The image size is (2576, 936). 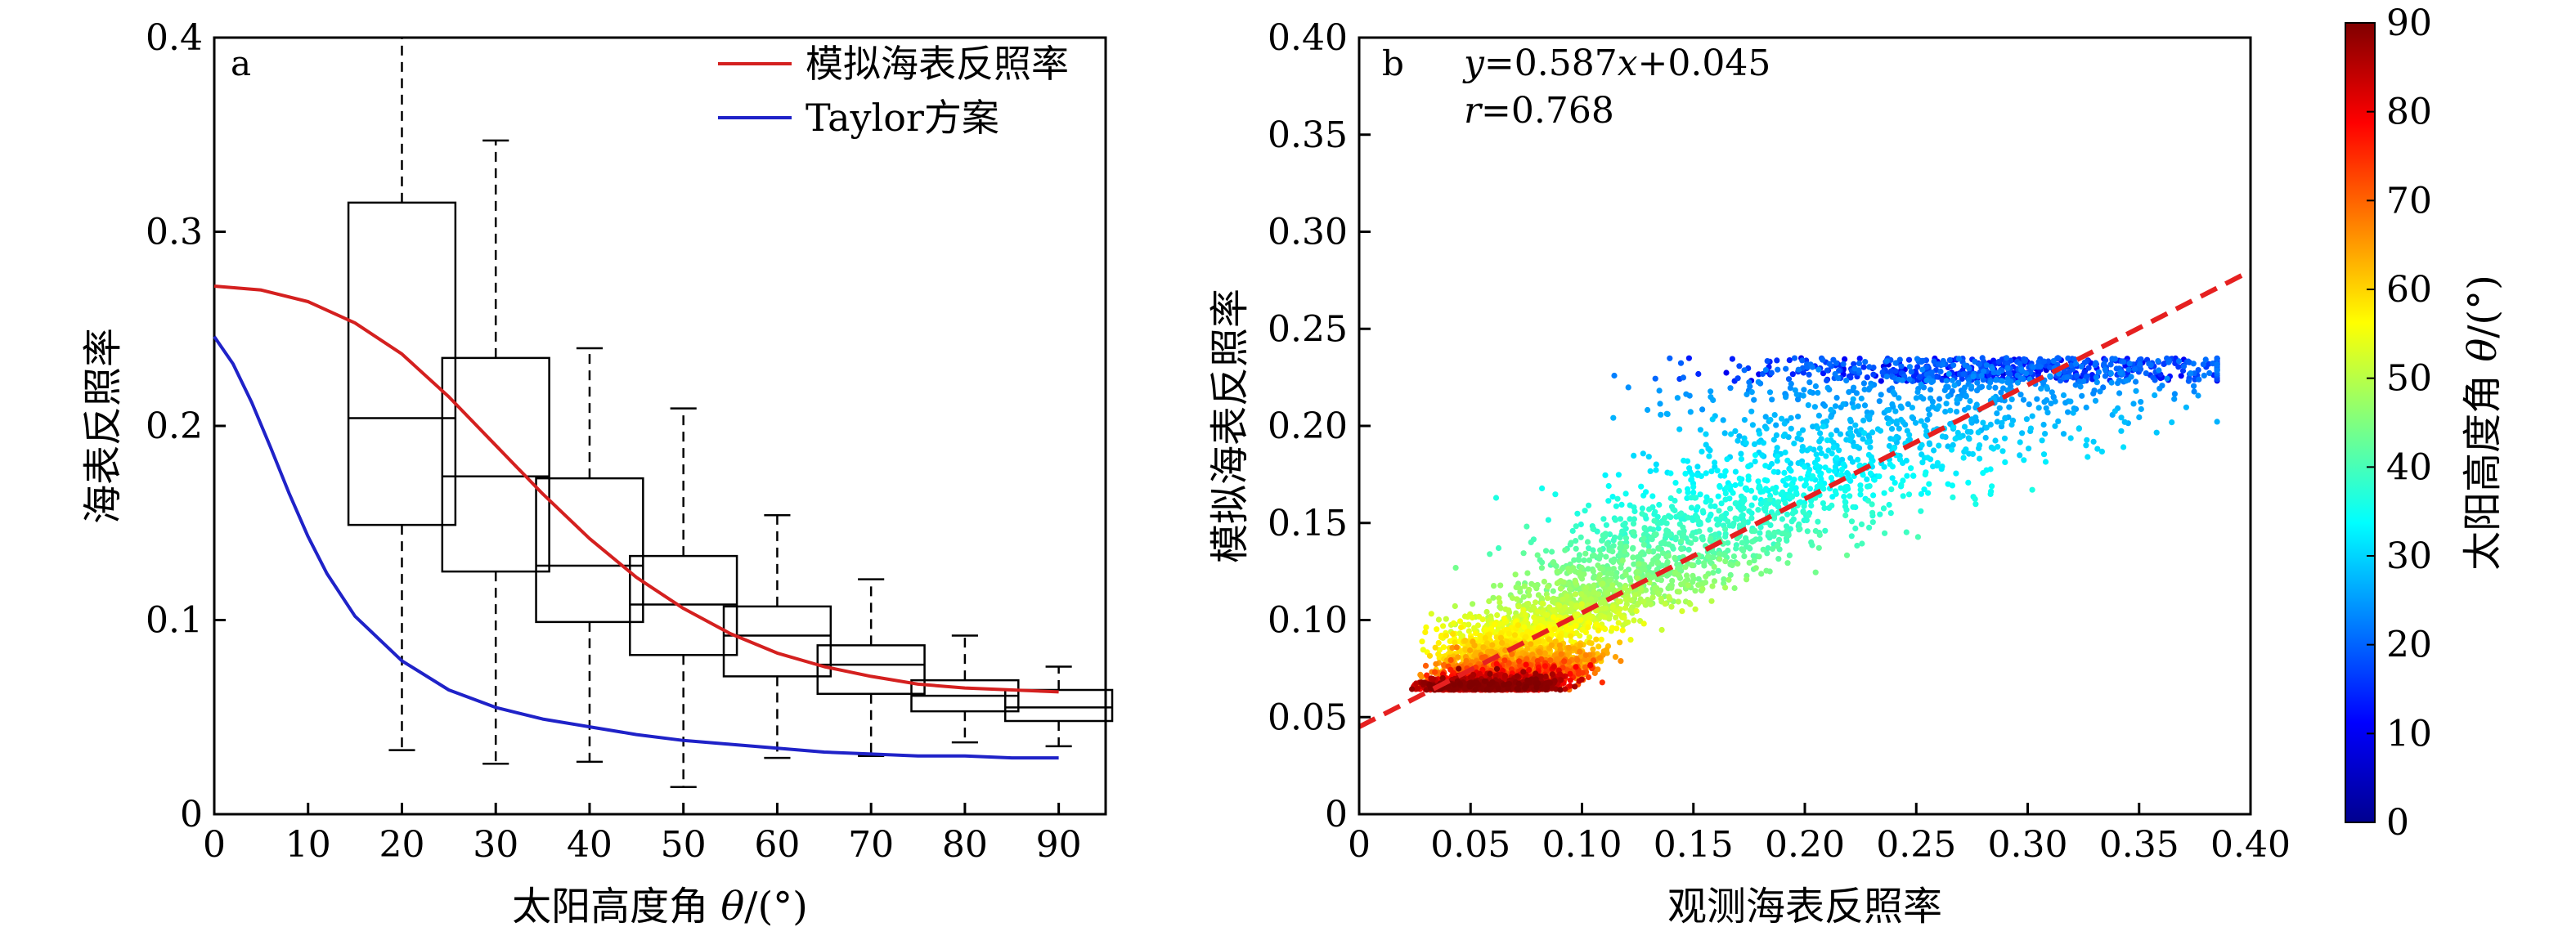 I want to click on x-tick-label: 50, so click(x=684, y=845).